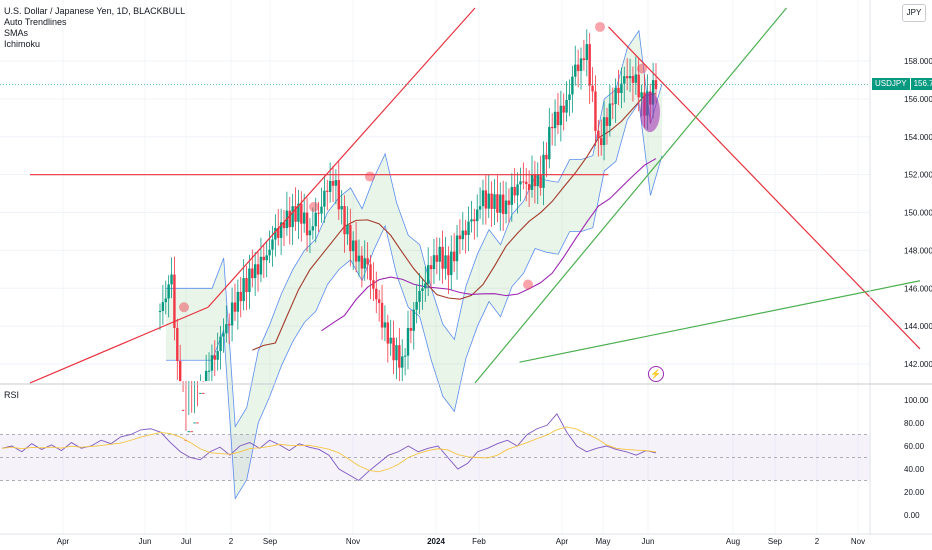 This screenshot has width=932, height=550. Describe the element at coordinates (720, 321) in the screenshot. I see `trendline` at that location.